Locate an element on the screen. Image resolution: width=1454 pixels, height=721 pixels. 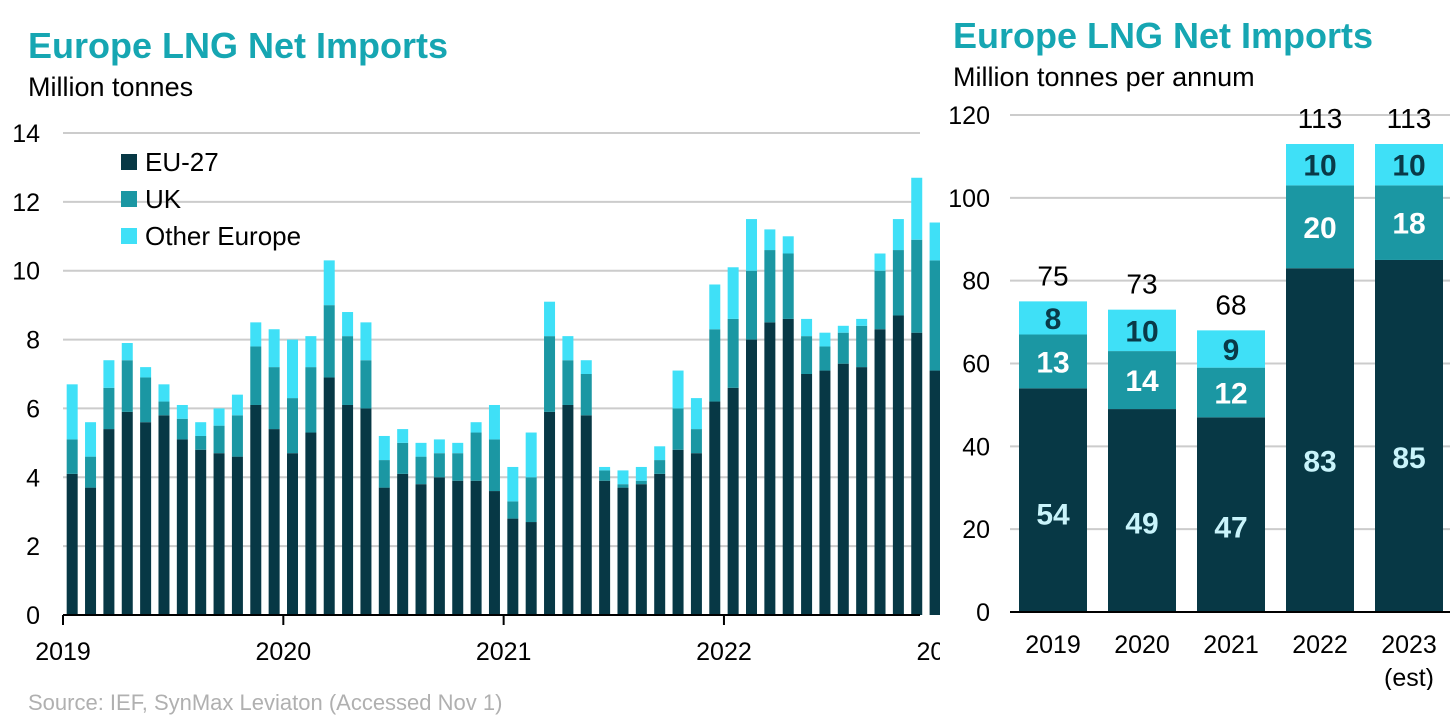
segment-label: 83 is located at coordinates (1319, 462).